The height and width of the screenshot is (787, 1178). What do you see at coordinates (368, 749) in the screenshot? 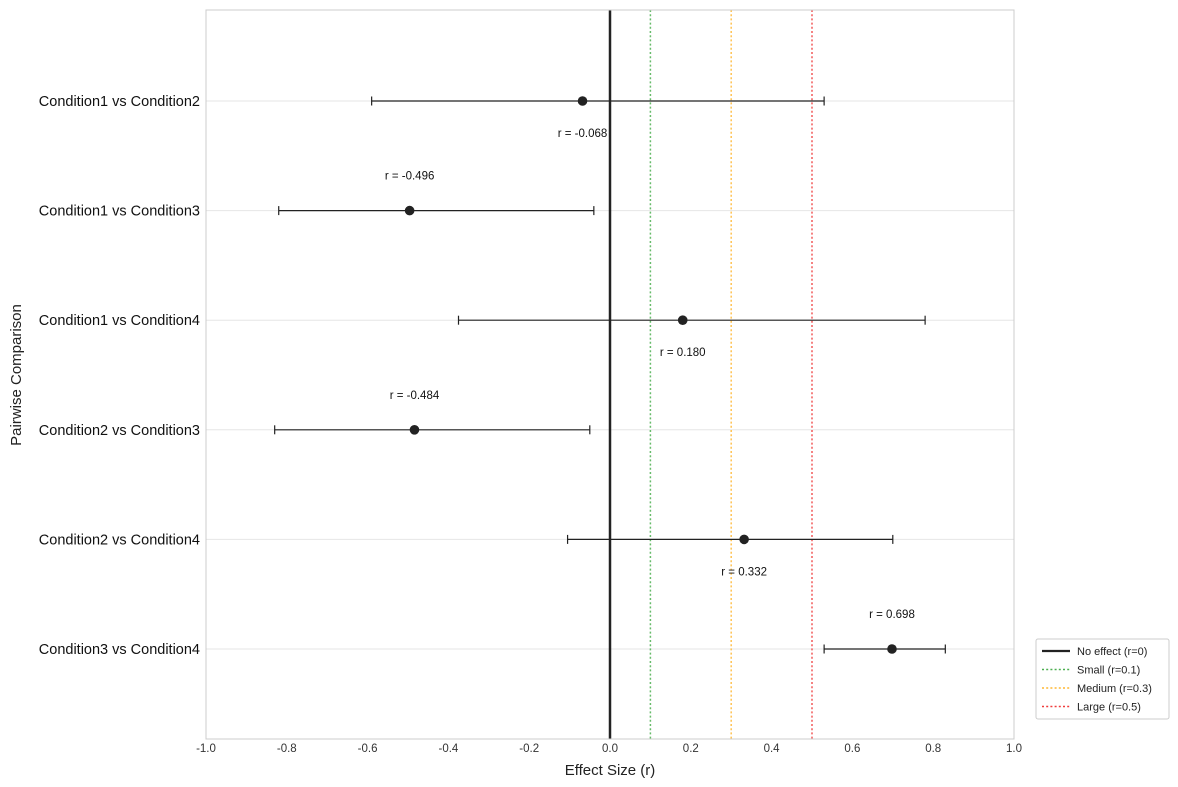
I see `x-tick-label: -0.6` at bounding box center [368, 749].